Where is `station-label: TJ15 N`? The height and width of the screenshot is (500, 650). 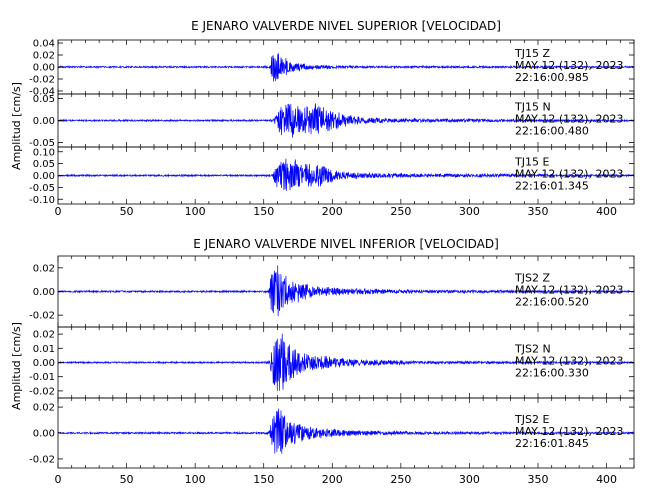 station-label: TJ15 N is located at coordinates (532, 107).